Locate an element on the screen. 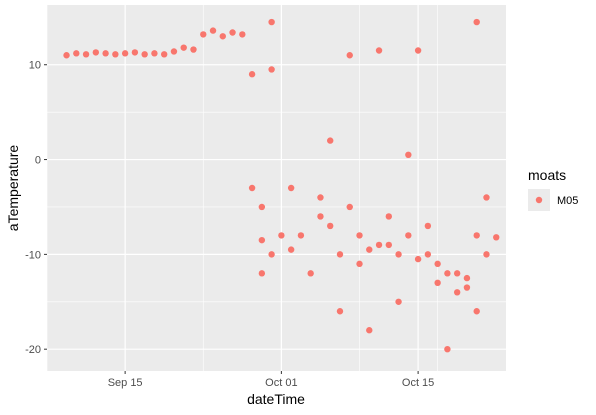  legend-label: M05 is located at coordinates (567, 201).